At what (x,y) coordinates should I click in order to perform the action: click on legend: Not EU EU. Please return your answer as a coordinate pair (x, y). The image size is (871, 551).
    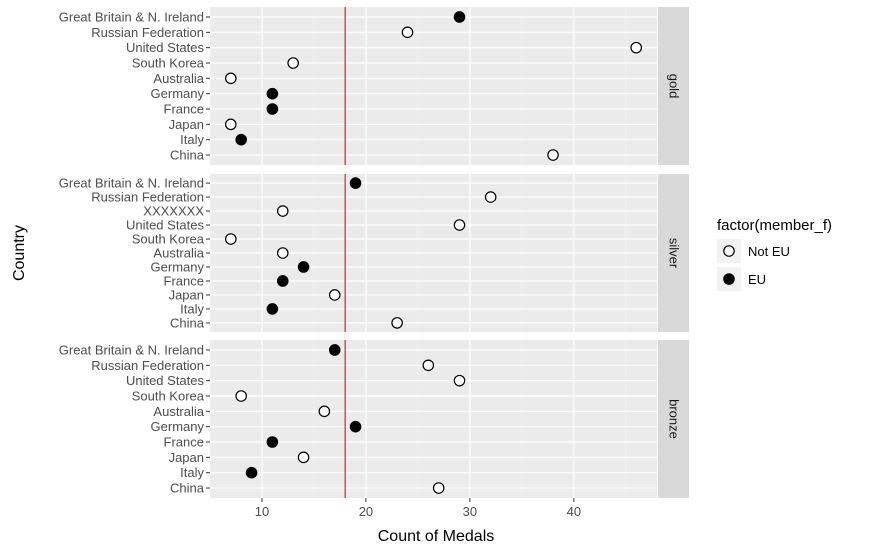
    Looking at the image, I should click on (753, 265).